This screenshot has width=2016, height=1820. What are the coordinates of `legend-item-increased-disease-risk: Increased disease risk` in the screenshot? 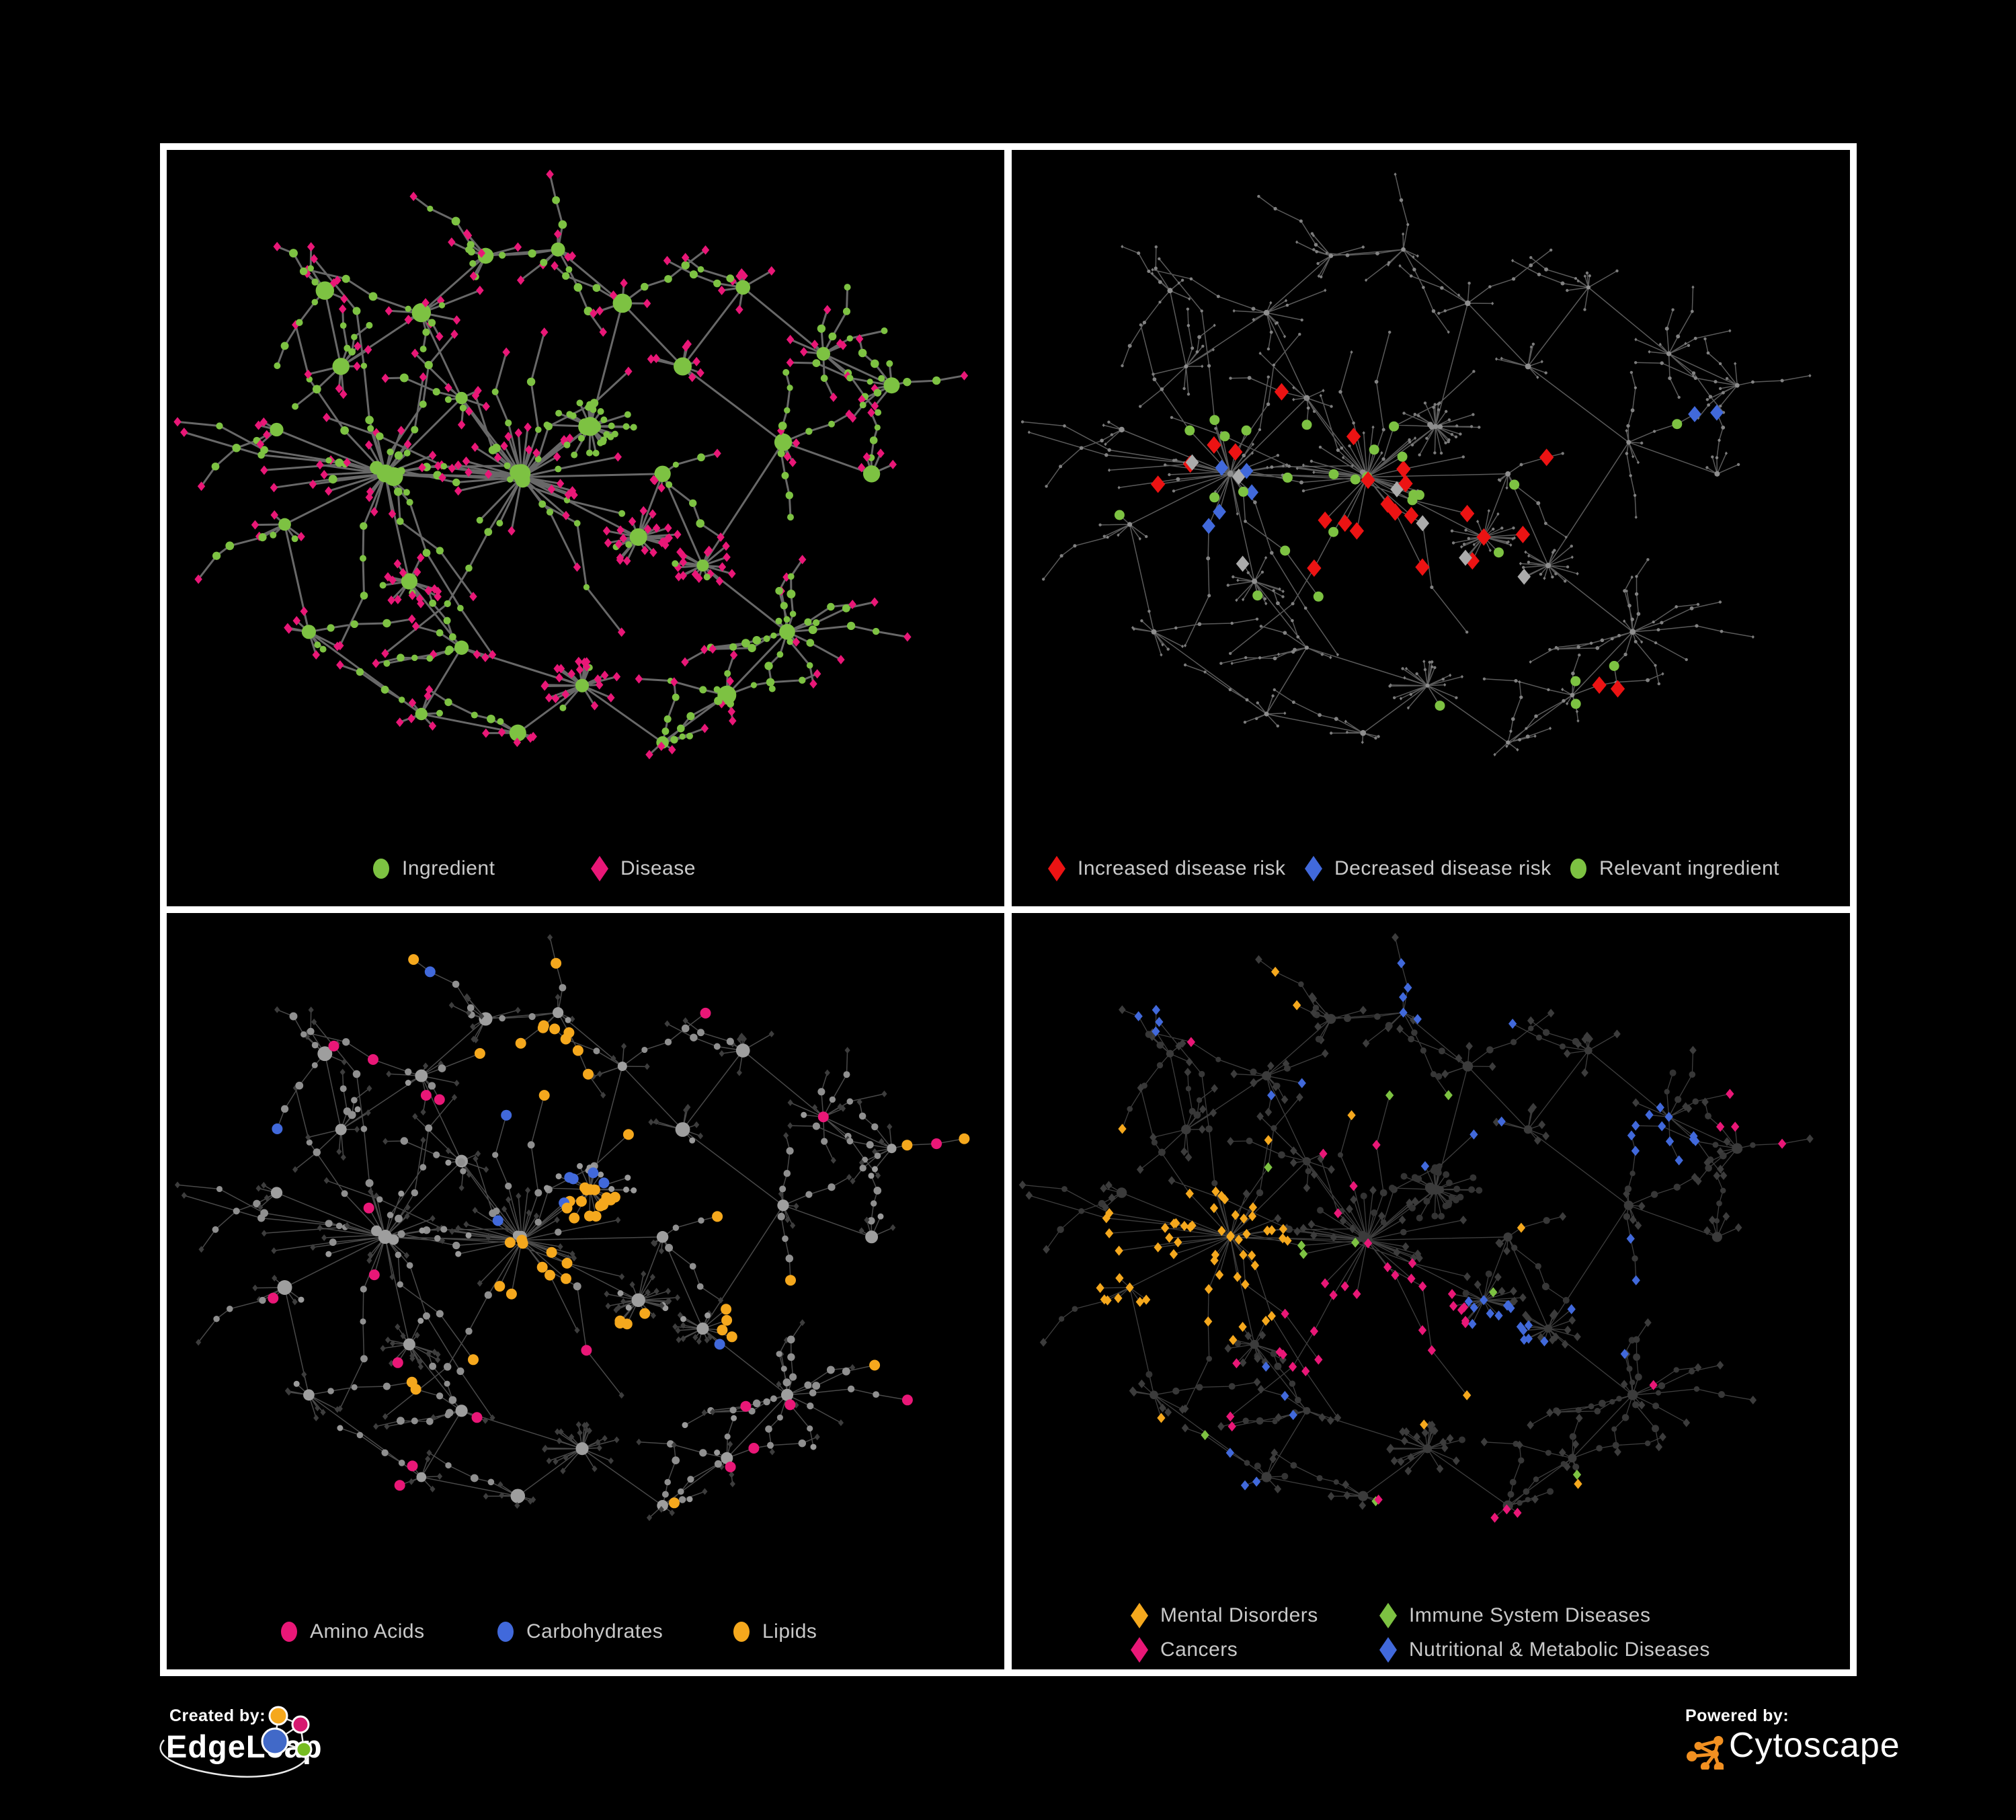 It's located at (1166, 869).